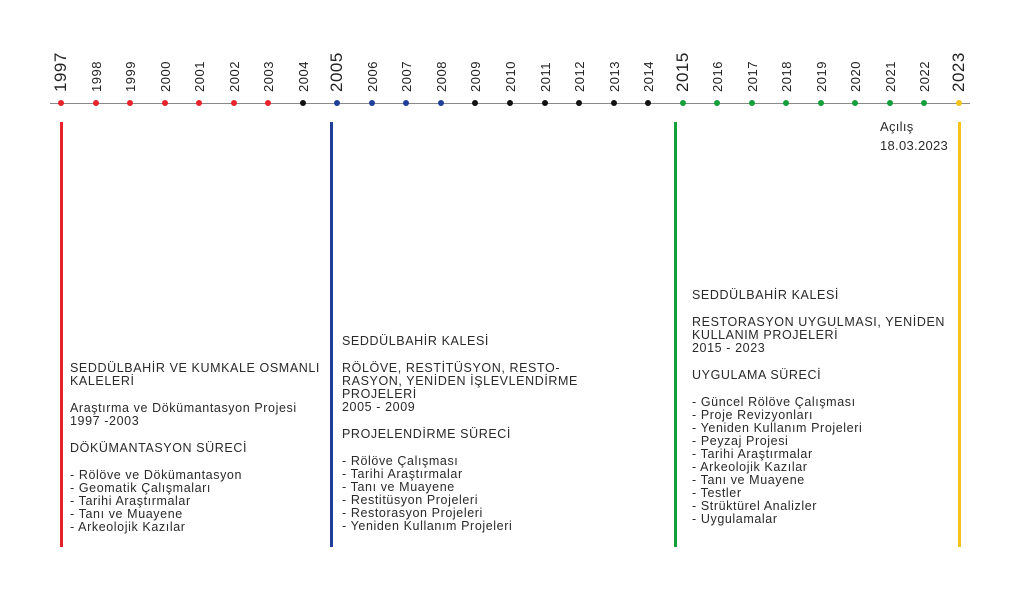  Describe the element at coordinates (200, 76) in the screenshot. I see `year-label: 2001` at that location.